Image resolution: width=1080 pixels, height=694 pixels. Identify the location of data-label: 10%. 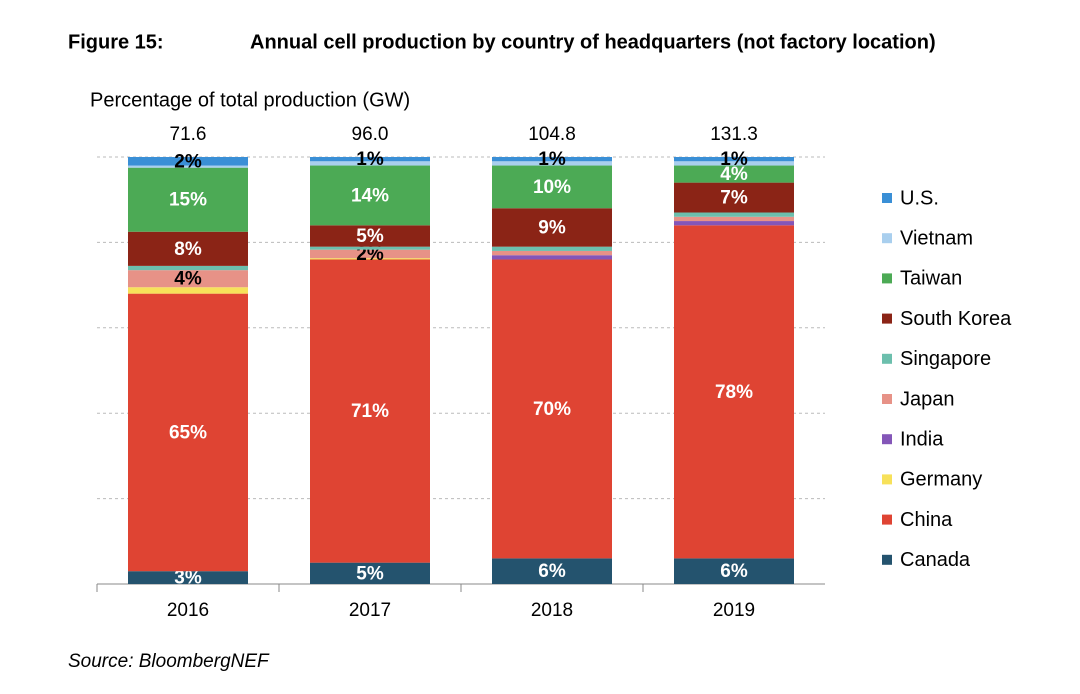
(552, 187).